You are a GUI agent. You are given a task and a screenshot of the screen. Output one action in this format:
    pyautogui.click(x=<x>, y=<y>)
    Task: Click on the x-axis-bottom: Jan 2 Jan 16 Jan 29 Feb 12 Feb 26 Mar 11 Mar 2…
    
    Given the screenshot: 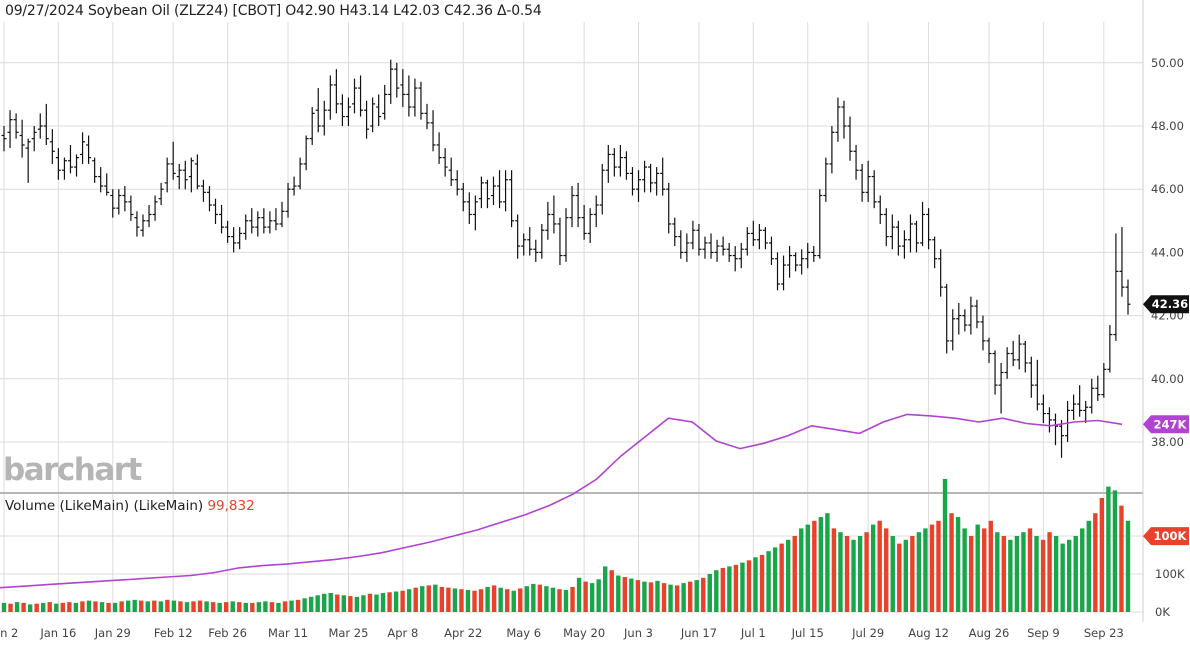 What is the action you would take?
    pyautogui.click(x=562, y=633)
    